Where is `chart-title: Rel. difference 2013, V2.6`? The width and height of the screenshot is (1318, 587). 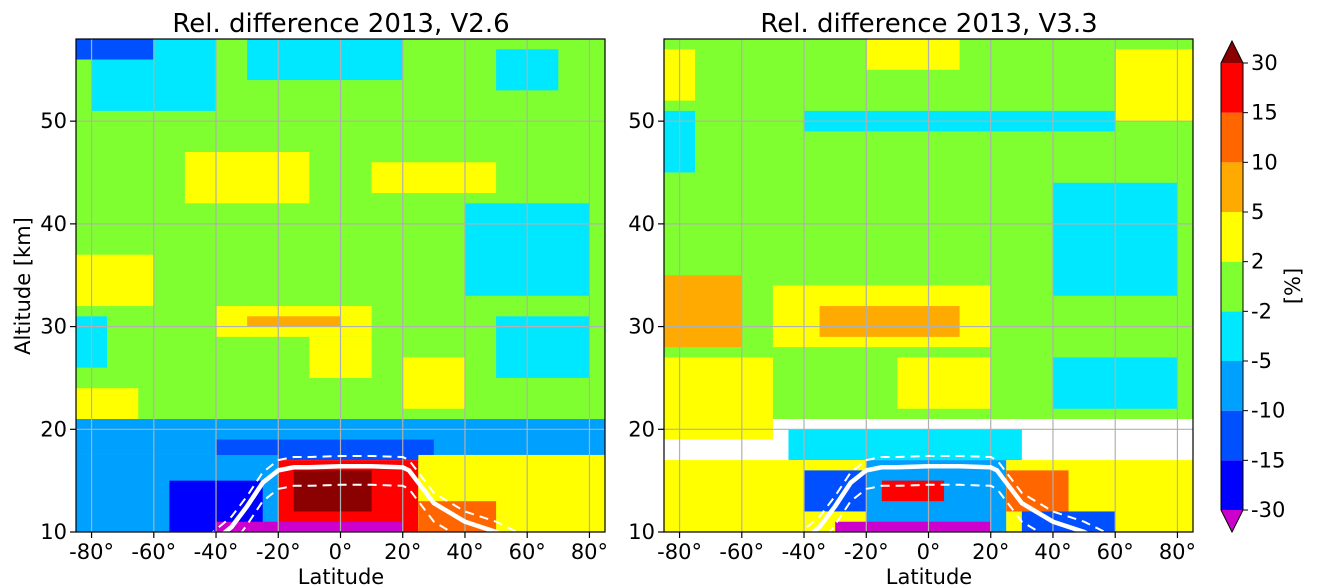 chart-title: Rel. difference 2013, V2.6 is located at coordinates (340, 24).